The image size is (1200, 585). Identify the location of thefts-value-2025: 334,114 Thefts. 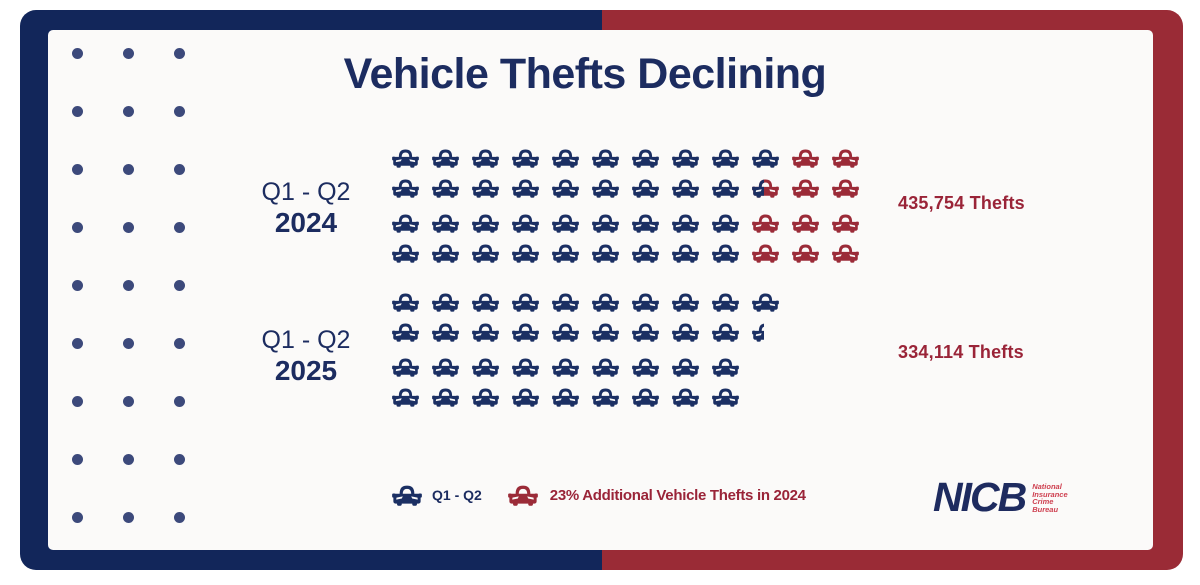
(961, 352).